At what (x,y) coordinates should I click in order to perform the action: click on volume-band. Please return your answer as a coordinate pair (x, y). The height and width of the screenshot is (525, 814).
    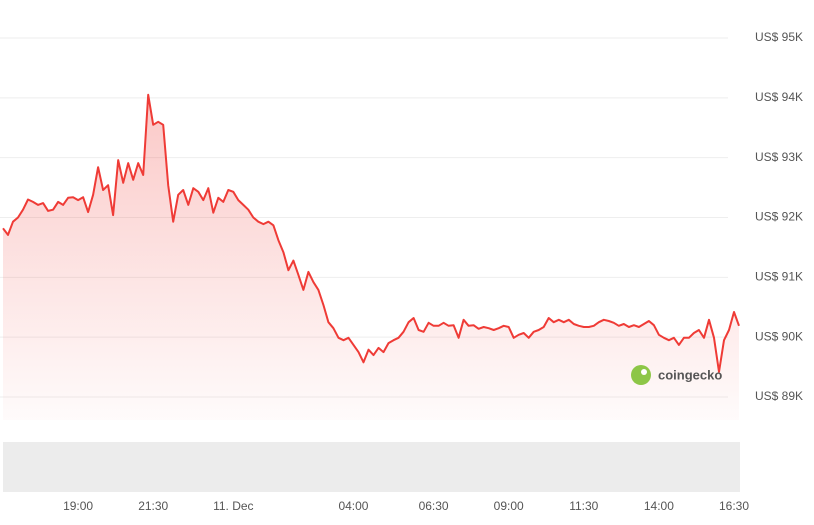
    Looking at the image, I should click on (371, 467).